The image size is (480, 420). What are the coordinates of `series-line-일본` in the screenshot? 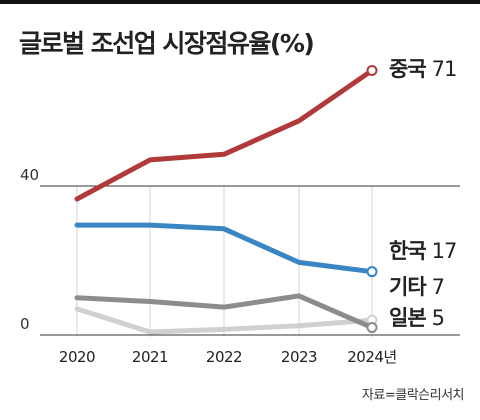 It's located at (224, 320).